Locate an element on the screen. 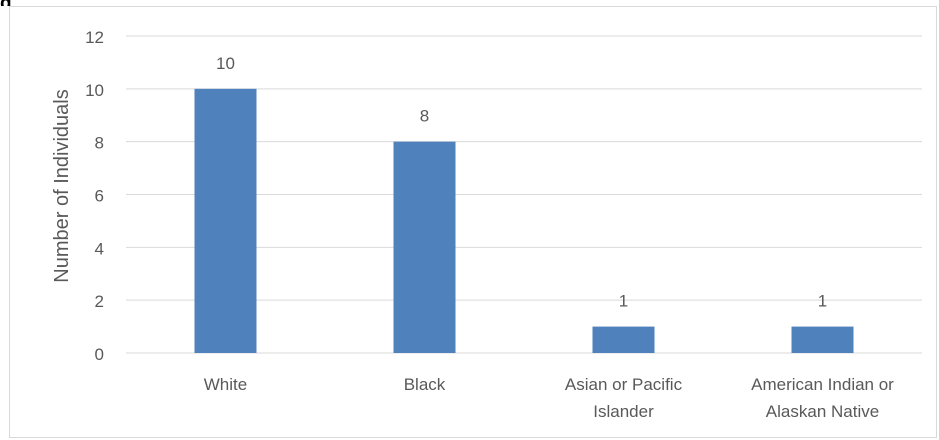 This screenshot has height=440, width=939. x-category-label: Asian or Pacific is located at coordinates (624, 384).